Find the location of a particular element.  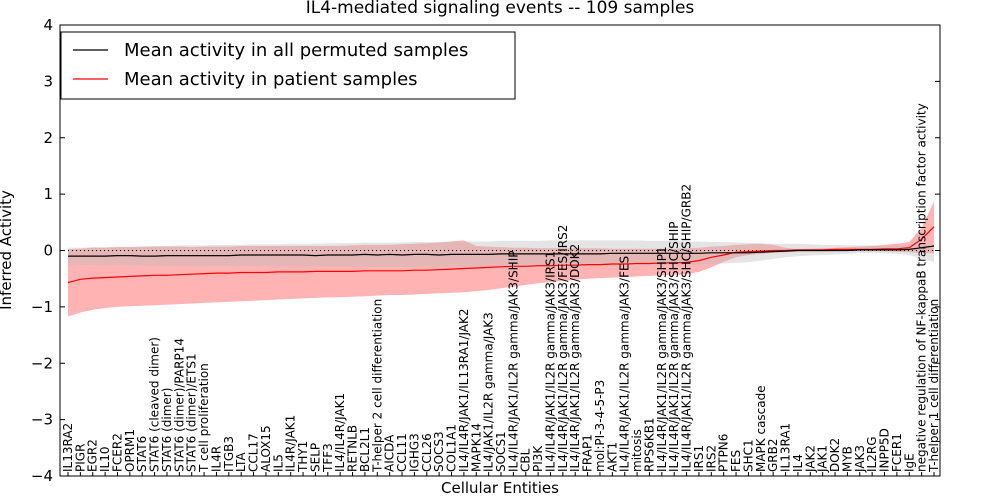

x-category-label: INPP5D is located at coordinates (885, 450).